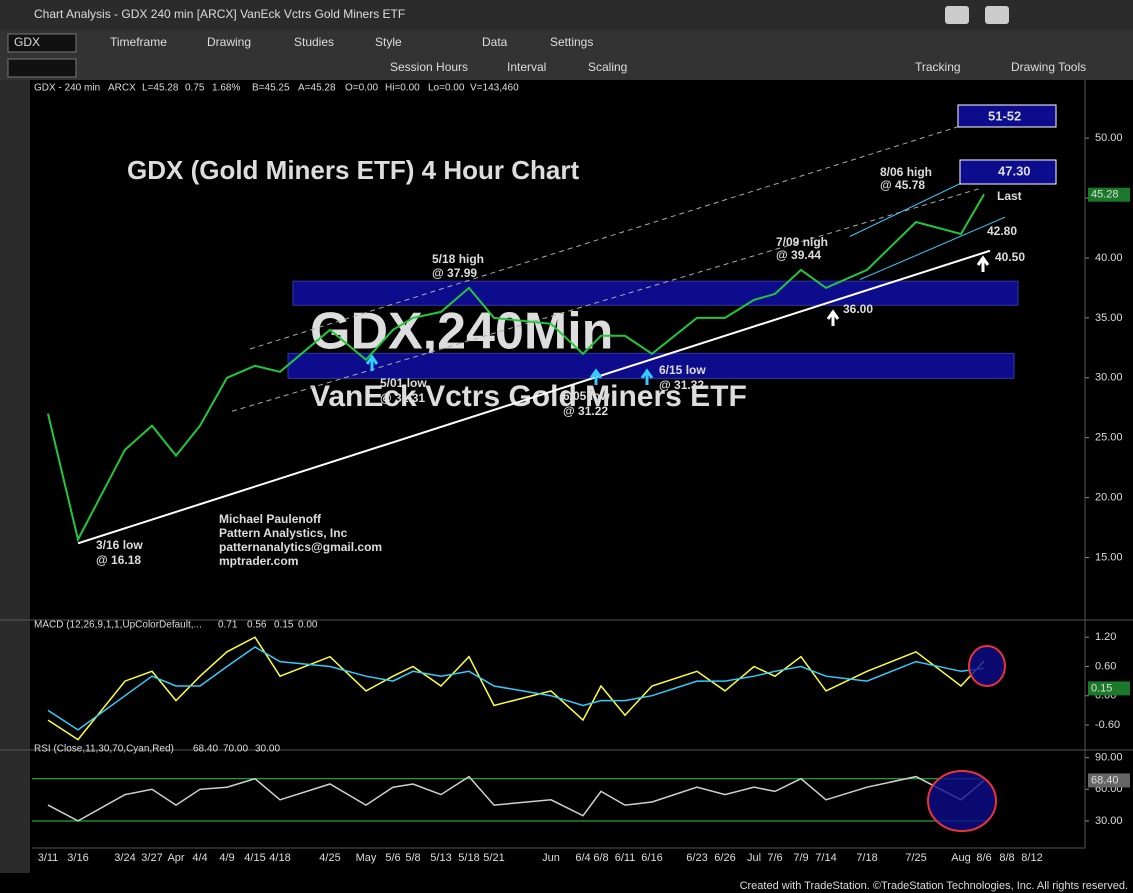  I want to click on x-tick-label: 4/9, so click(226, 858).